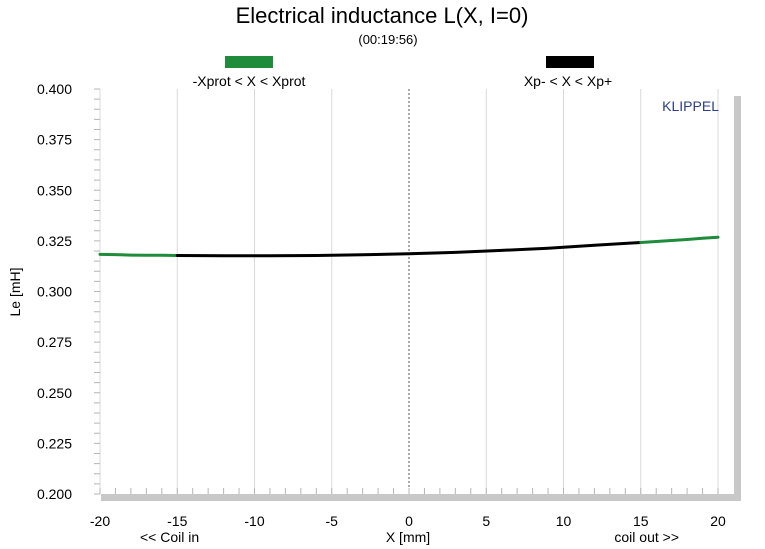 The height and width of the screenshot is (549, 765). Describe the element at coordinates (169, 537) in the screenshot. I see `x-left-note: << Coil in` at that location.